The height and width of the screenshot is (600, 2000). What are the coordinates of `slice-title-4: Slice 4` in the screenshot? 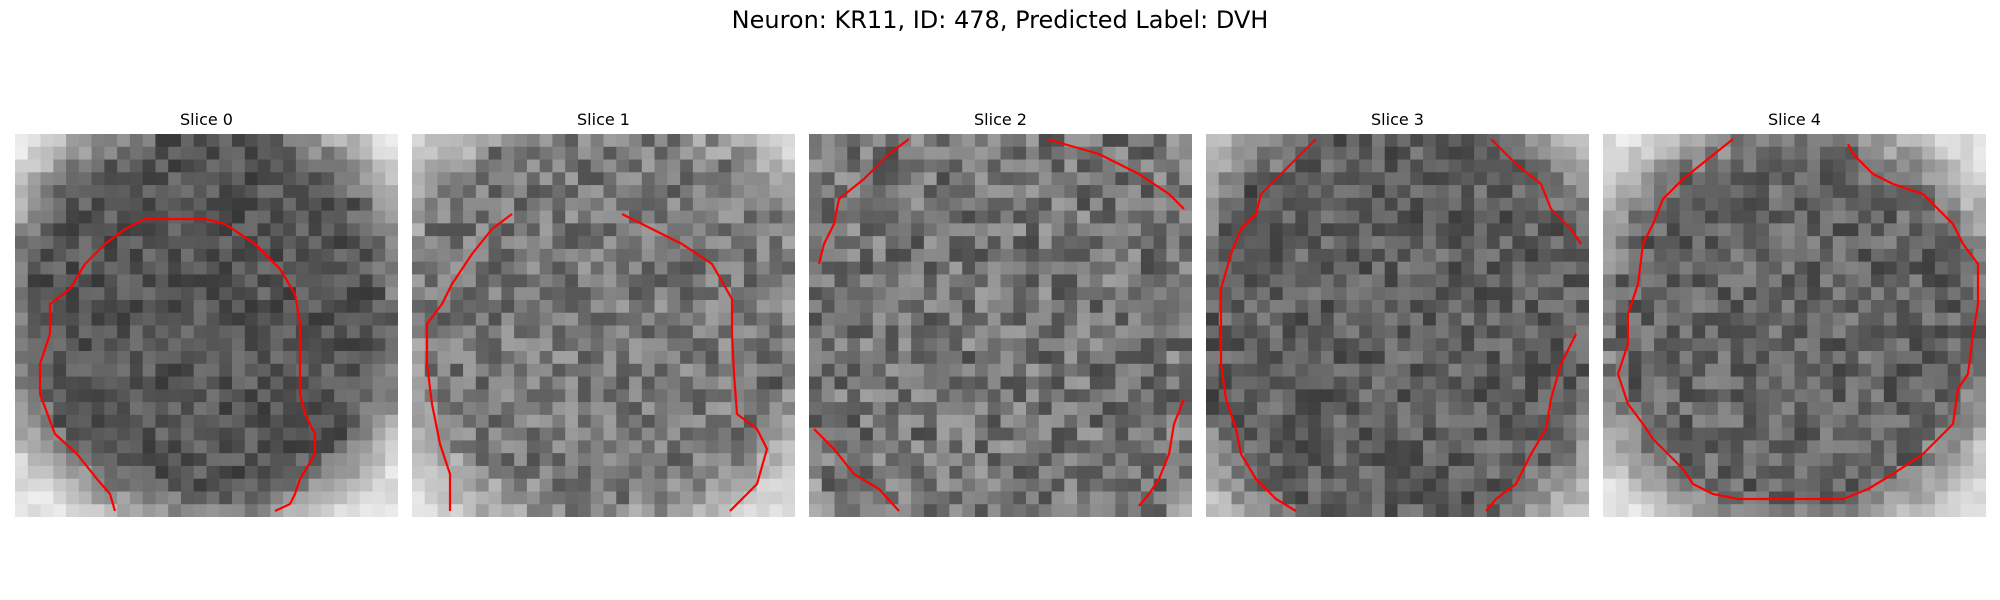 It's located at (1794, 119).